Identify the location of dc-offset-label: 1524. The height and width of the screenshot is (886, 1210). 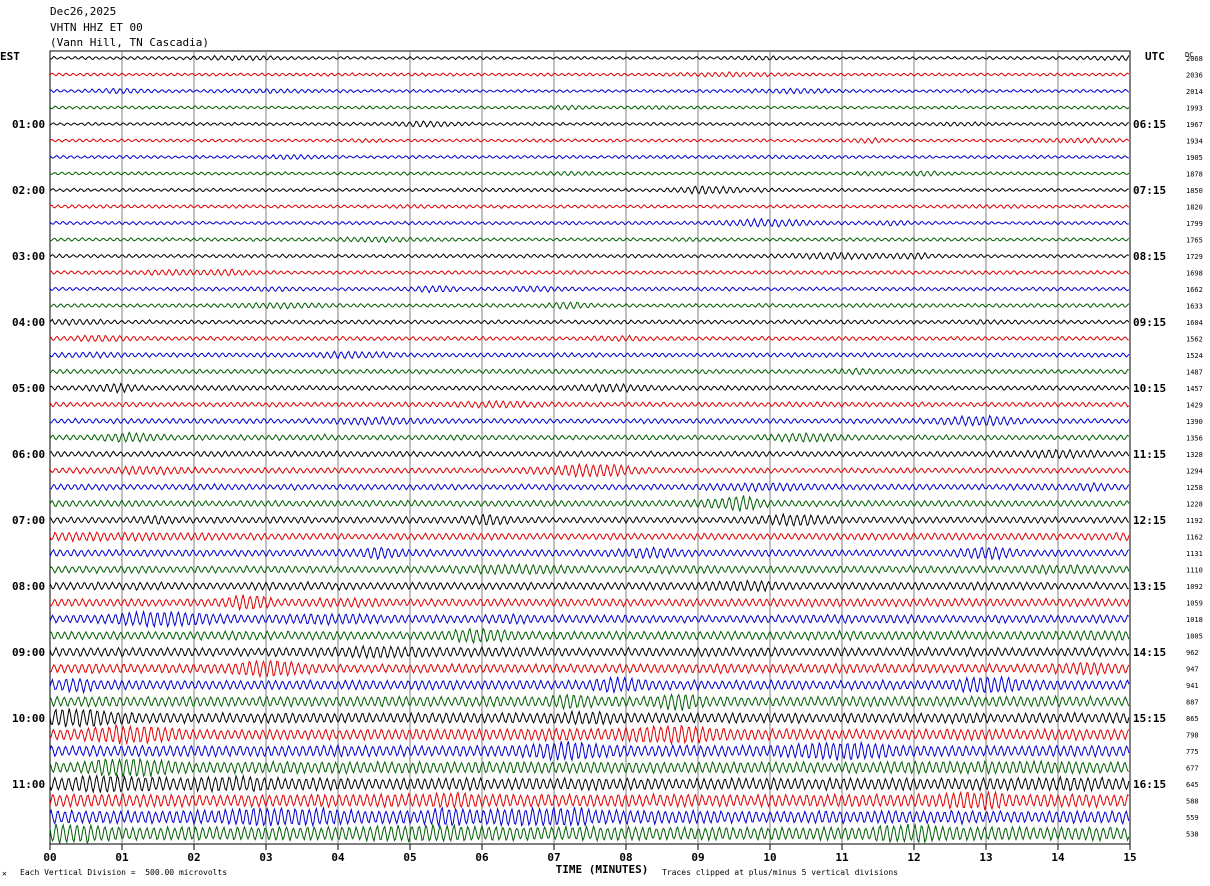
(1194, 356).